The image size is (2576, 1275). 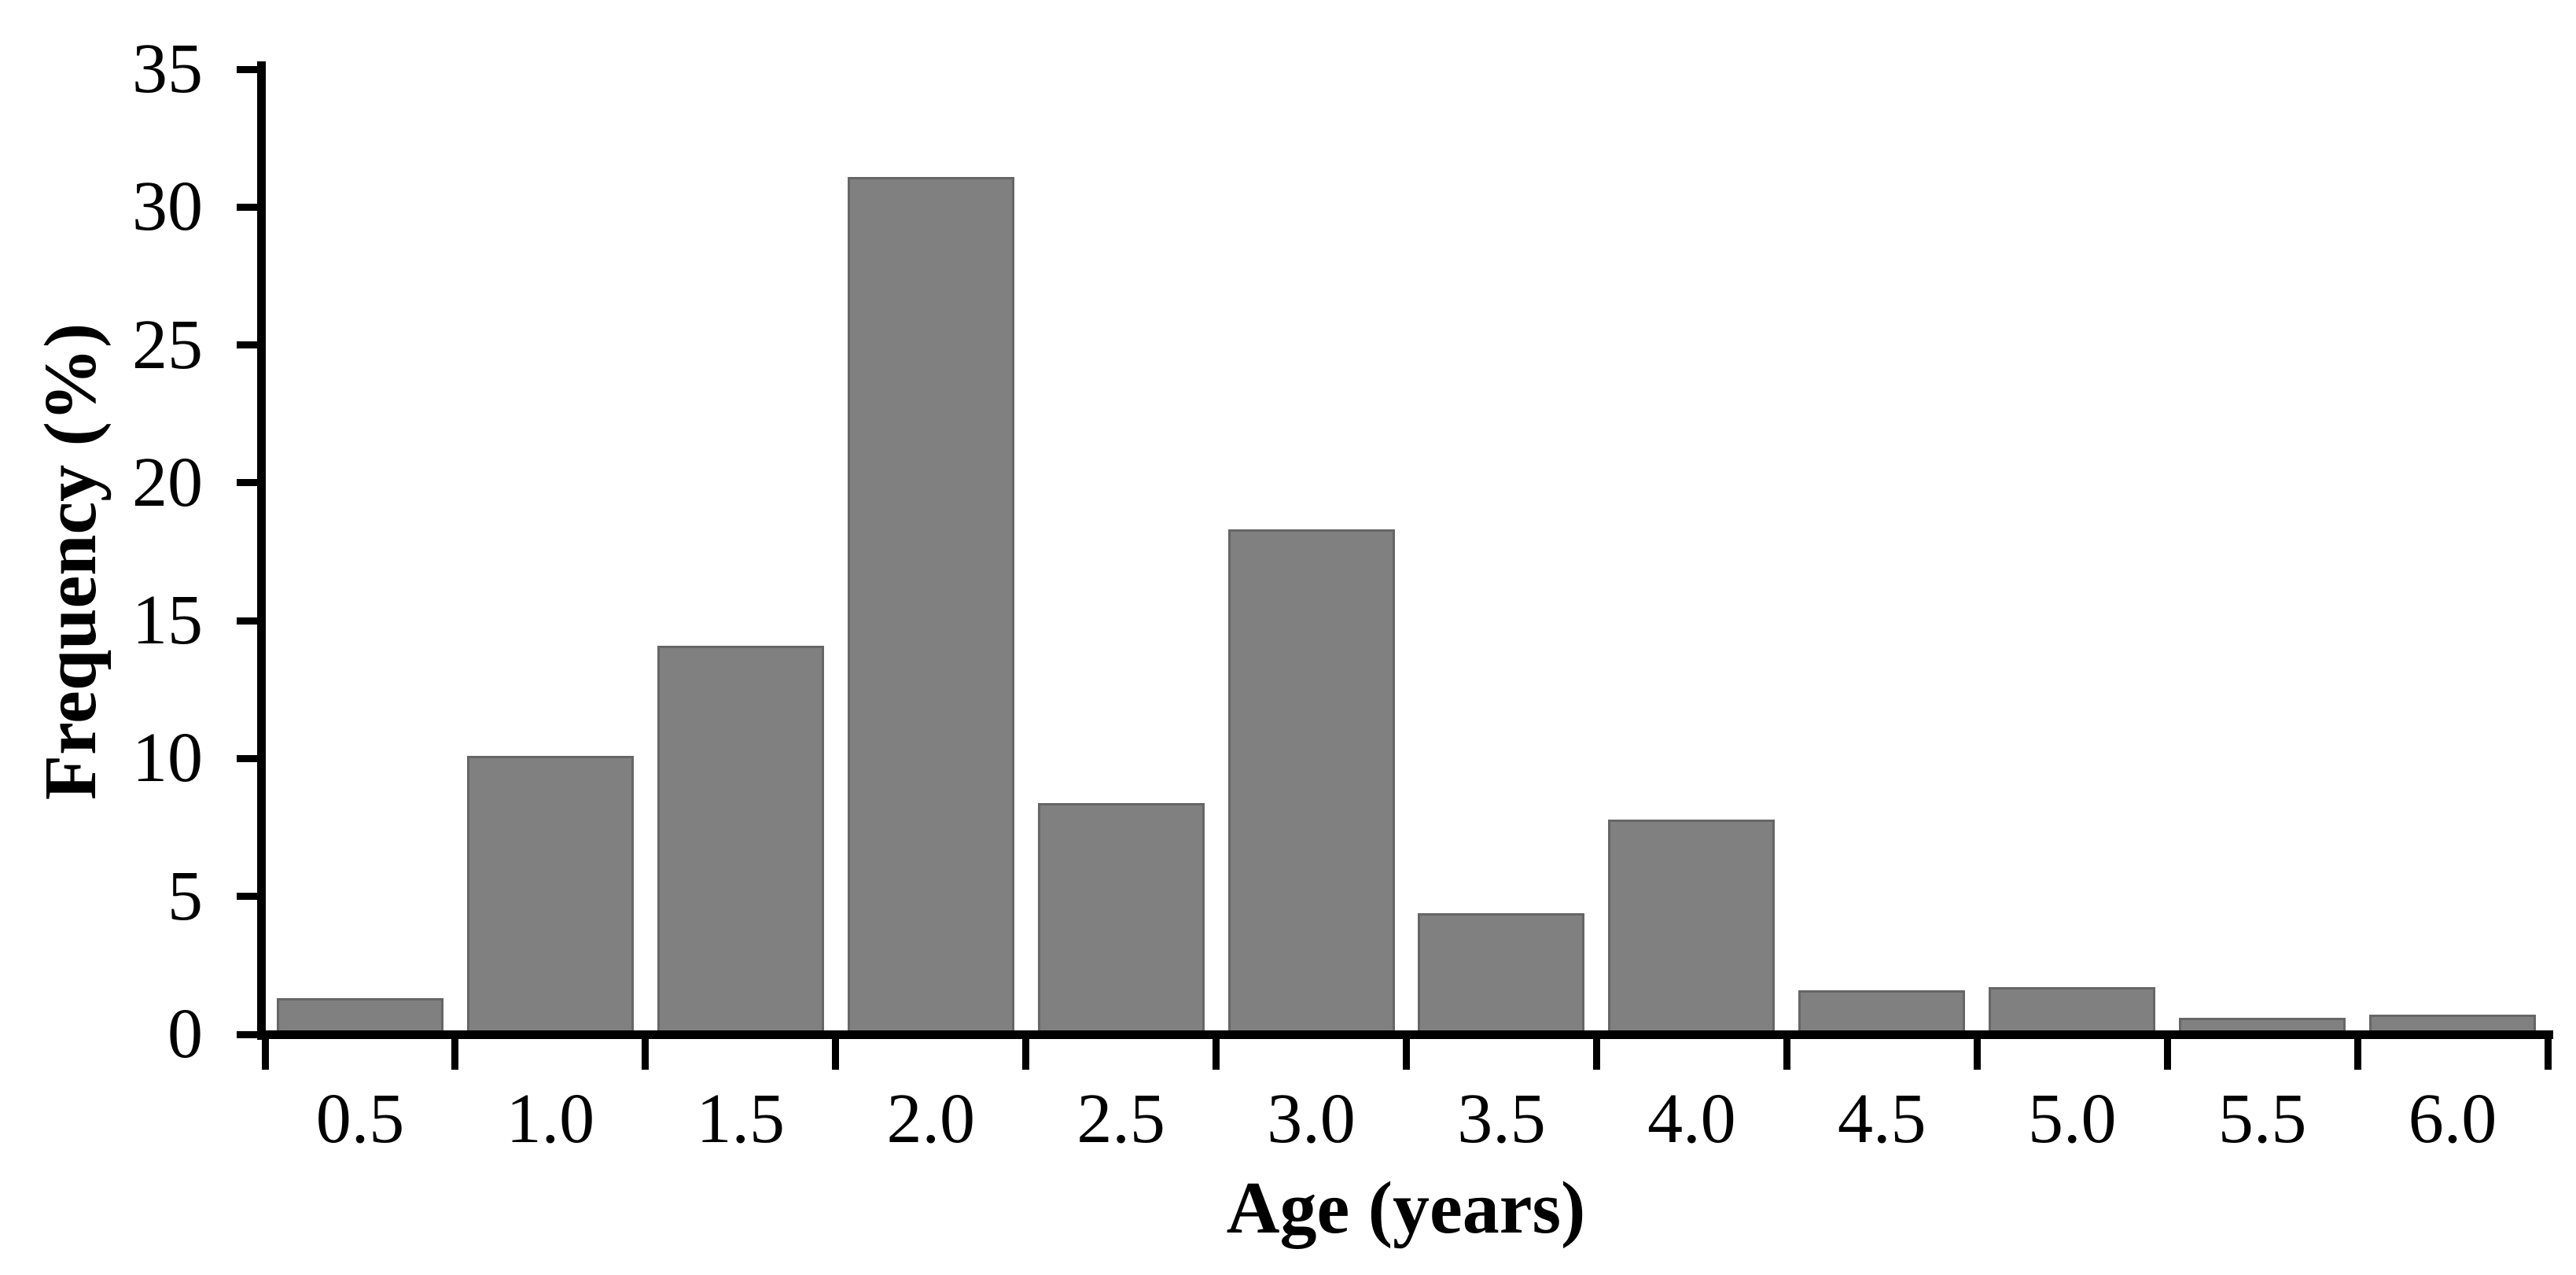 What do you see at coordinates (1120, 1119) in the screenshot?
I see `x-tick-label: 2.5` at bounding box center [1120, 1119].